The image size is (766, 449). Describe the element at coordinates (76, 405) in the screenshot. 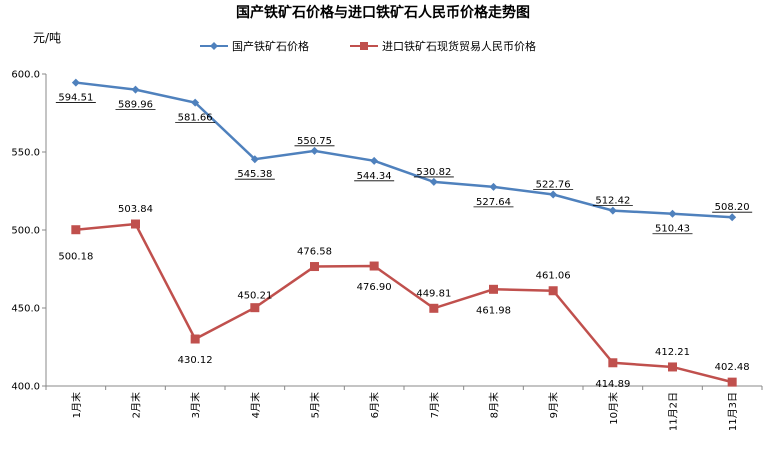

I see `x-tick-label: 1月末` at that location.